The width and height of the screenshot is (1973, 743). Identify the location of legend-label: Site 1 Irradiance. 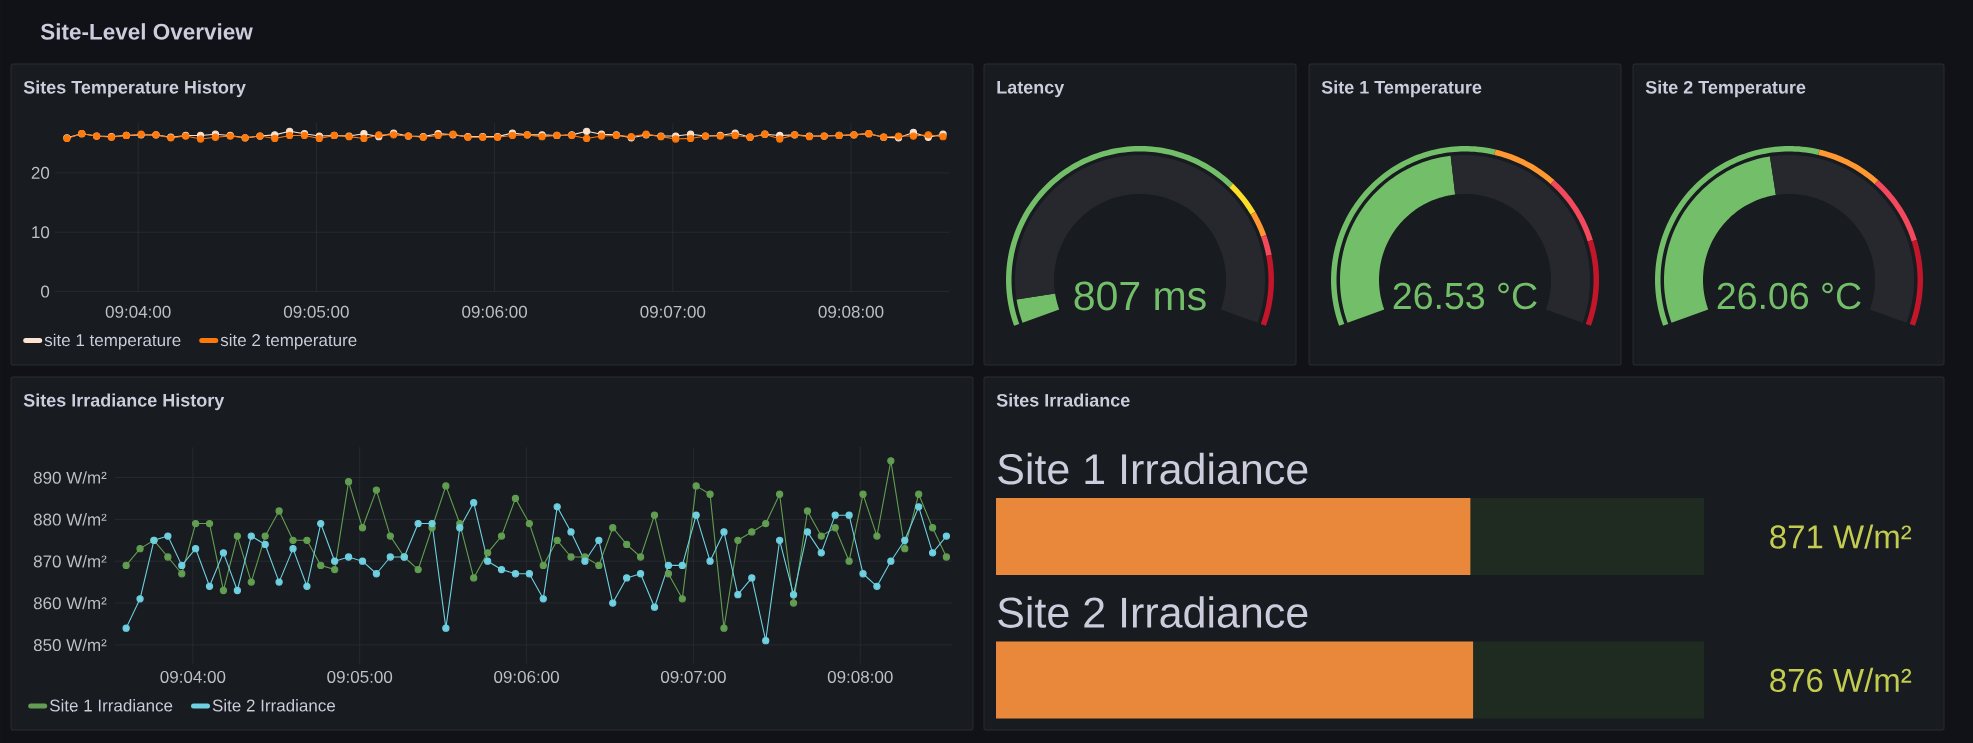
(111, 705).